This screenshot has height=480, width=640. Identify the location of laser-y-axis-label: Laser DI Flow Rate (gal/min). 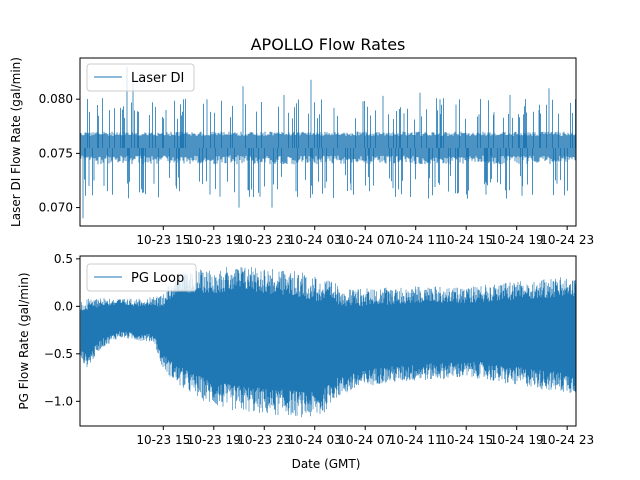
(16, 142).